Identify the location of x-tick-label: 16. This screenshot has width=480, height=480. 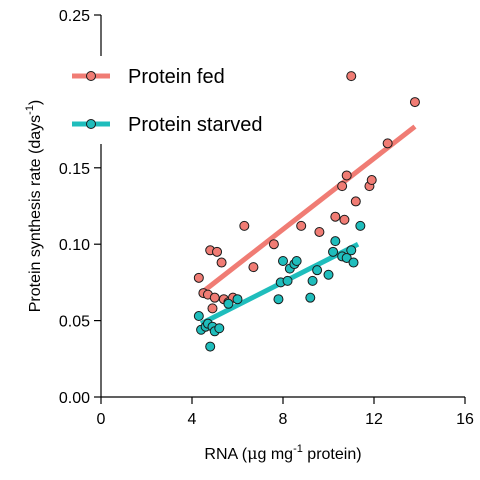
(465, 419).